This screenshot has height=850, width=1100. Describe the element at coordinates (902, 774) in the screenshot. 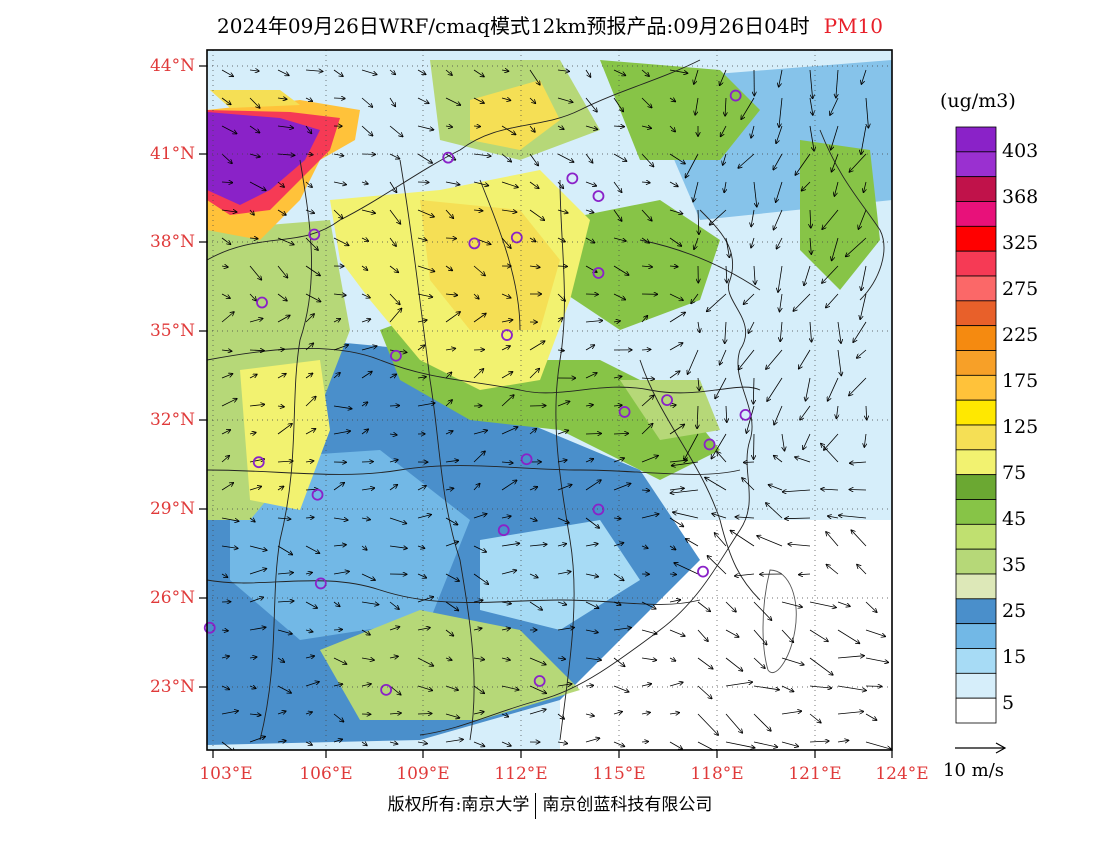

I see `lon-label: 124°E` at that location.